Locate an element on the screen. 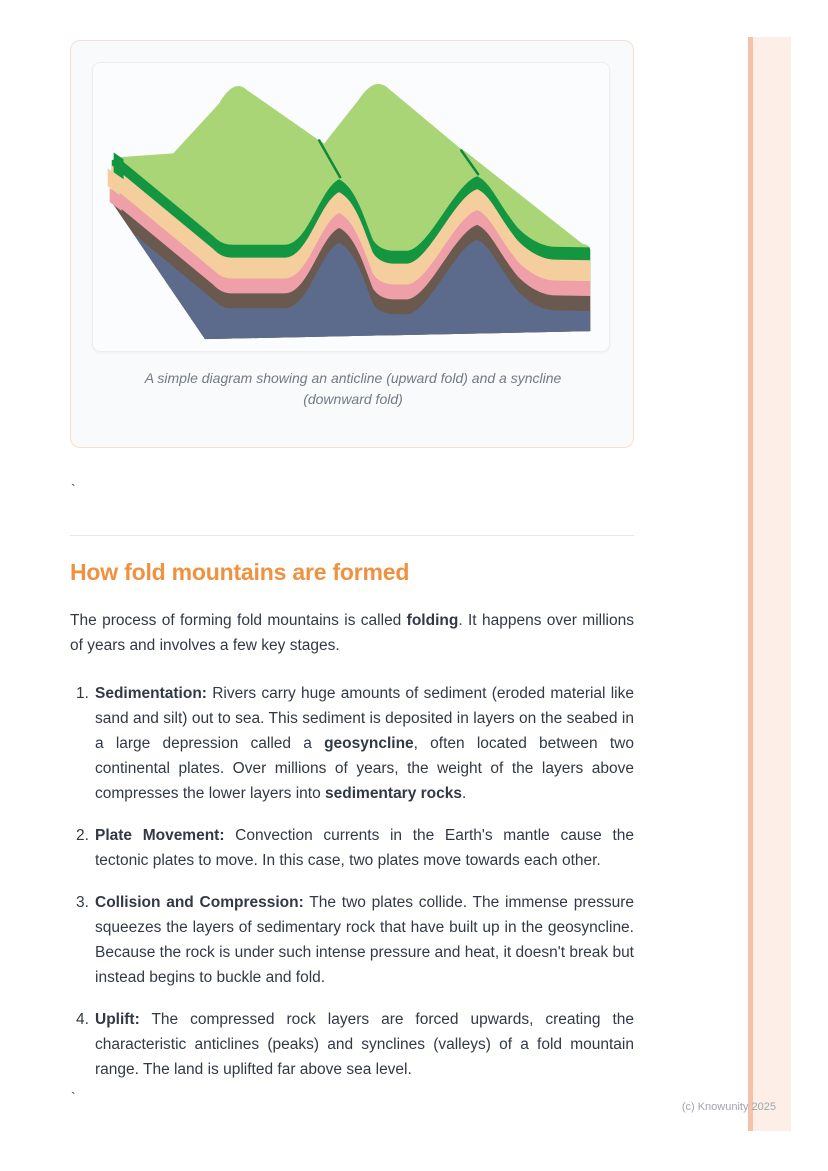 Image resolution: width=828 pixels, height=1171 pixels. green-edge-stub is located at coordinates (118, 166).